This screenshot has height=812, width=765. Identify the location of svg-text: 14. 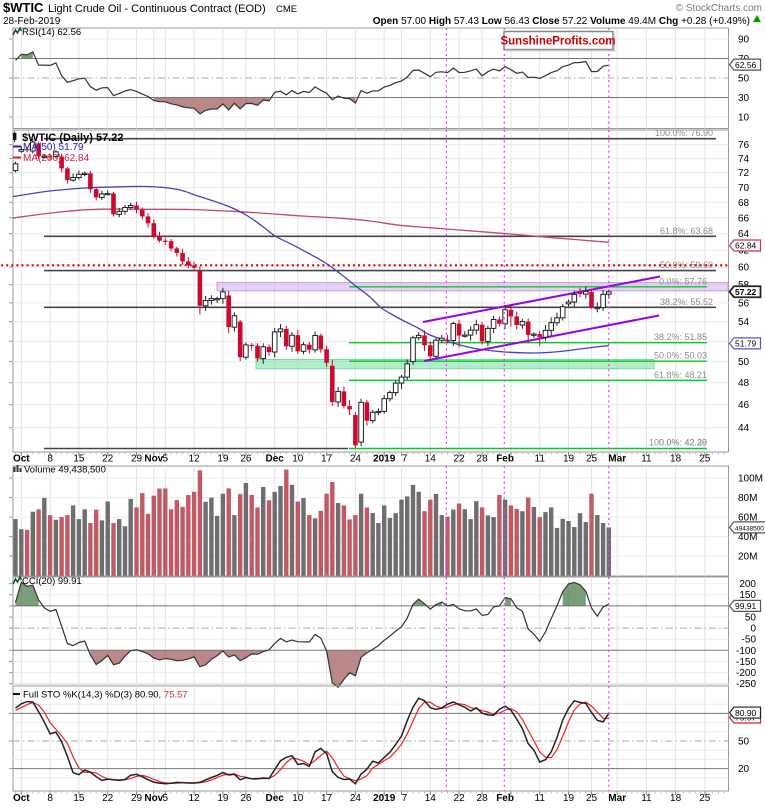
(431, 798).